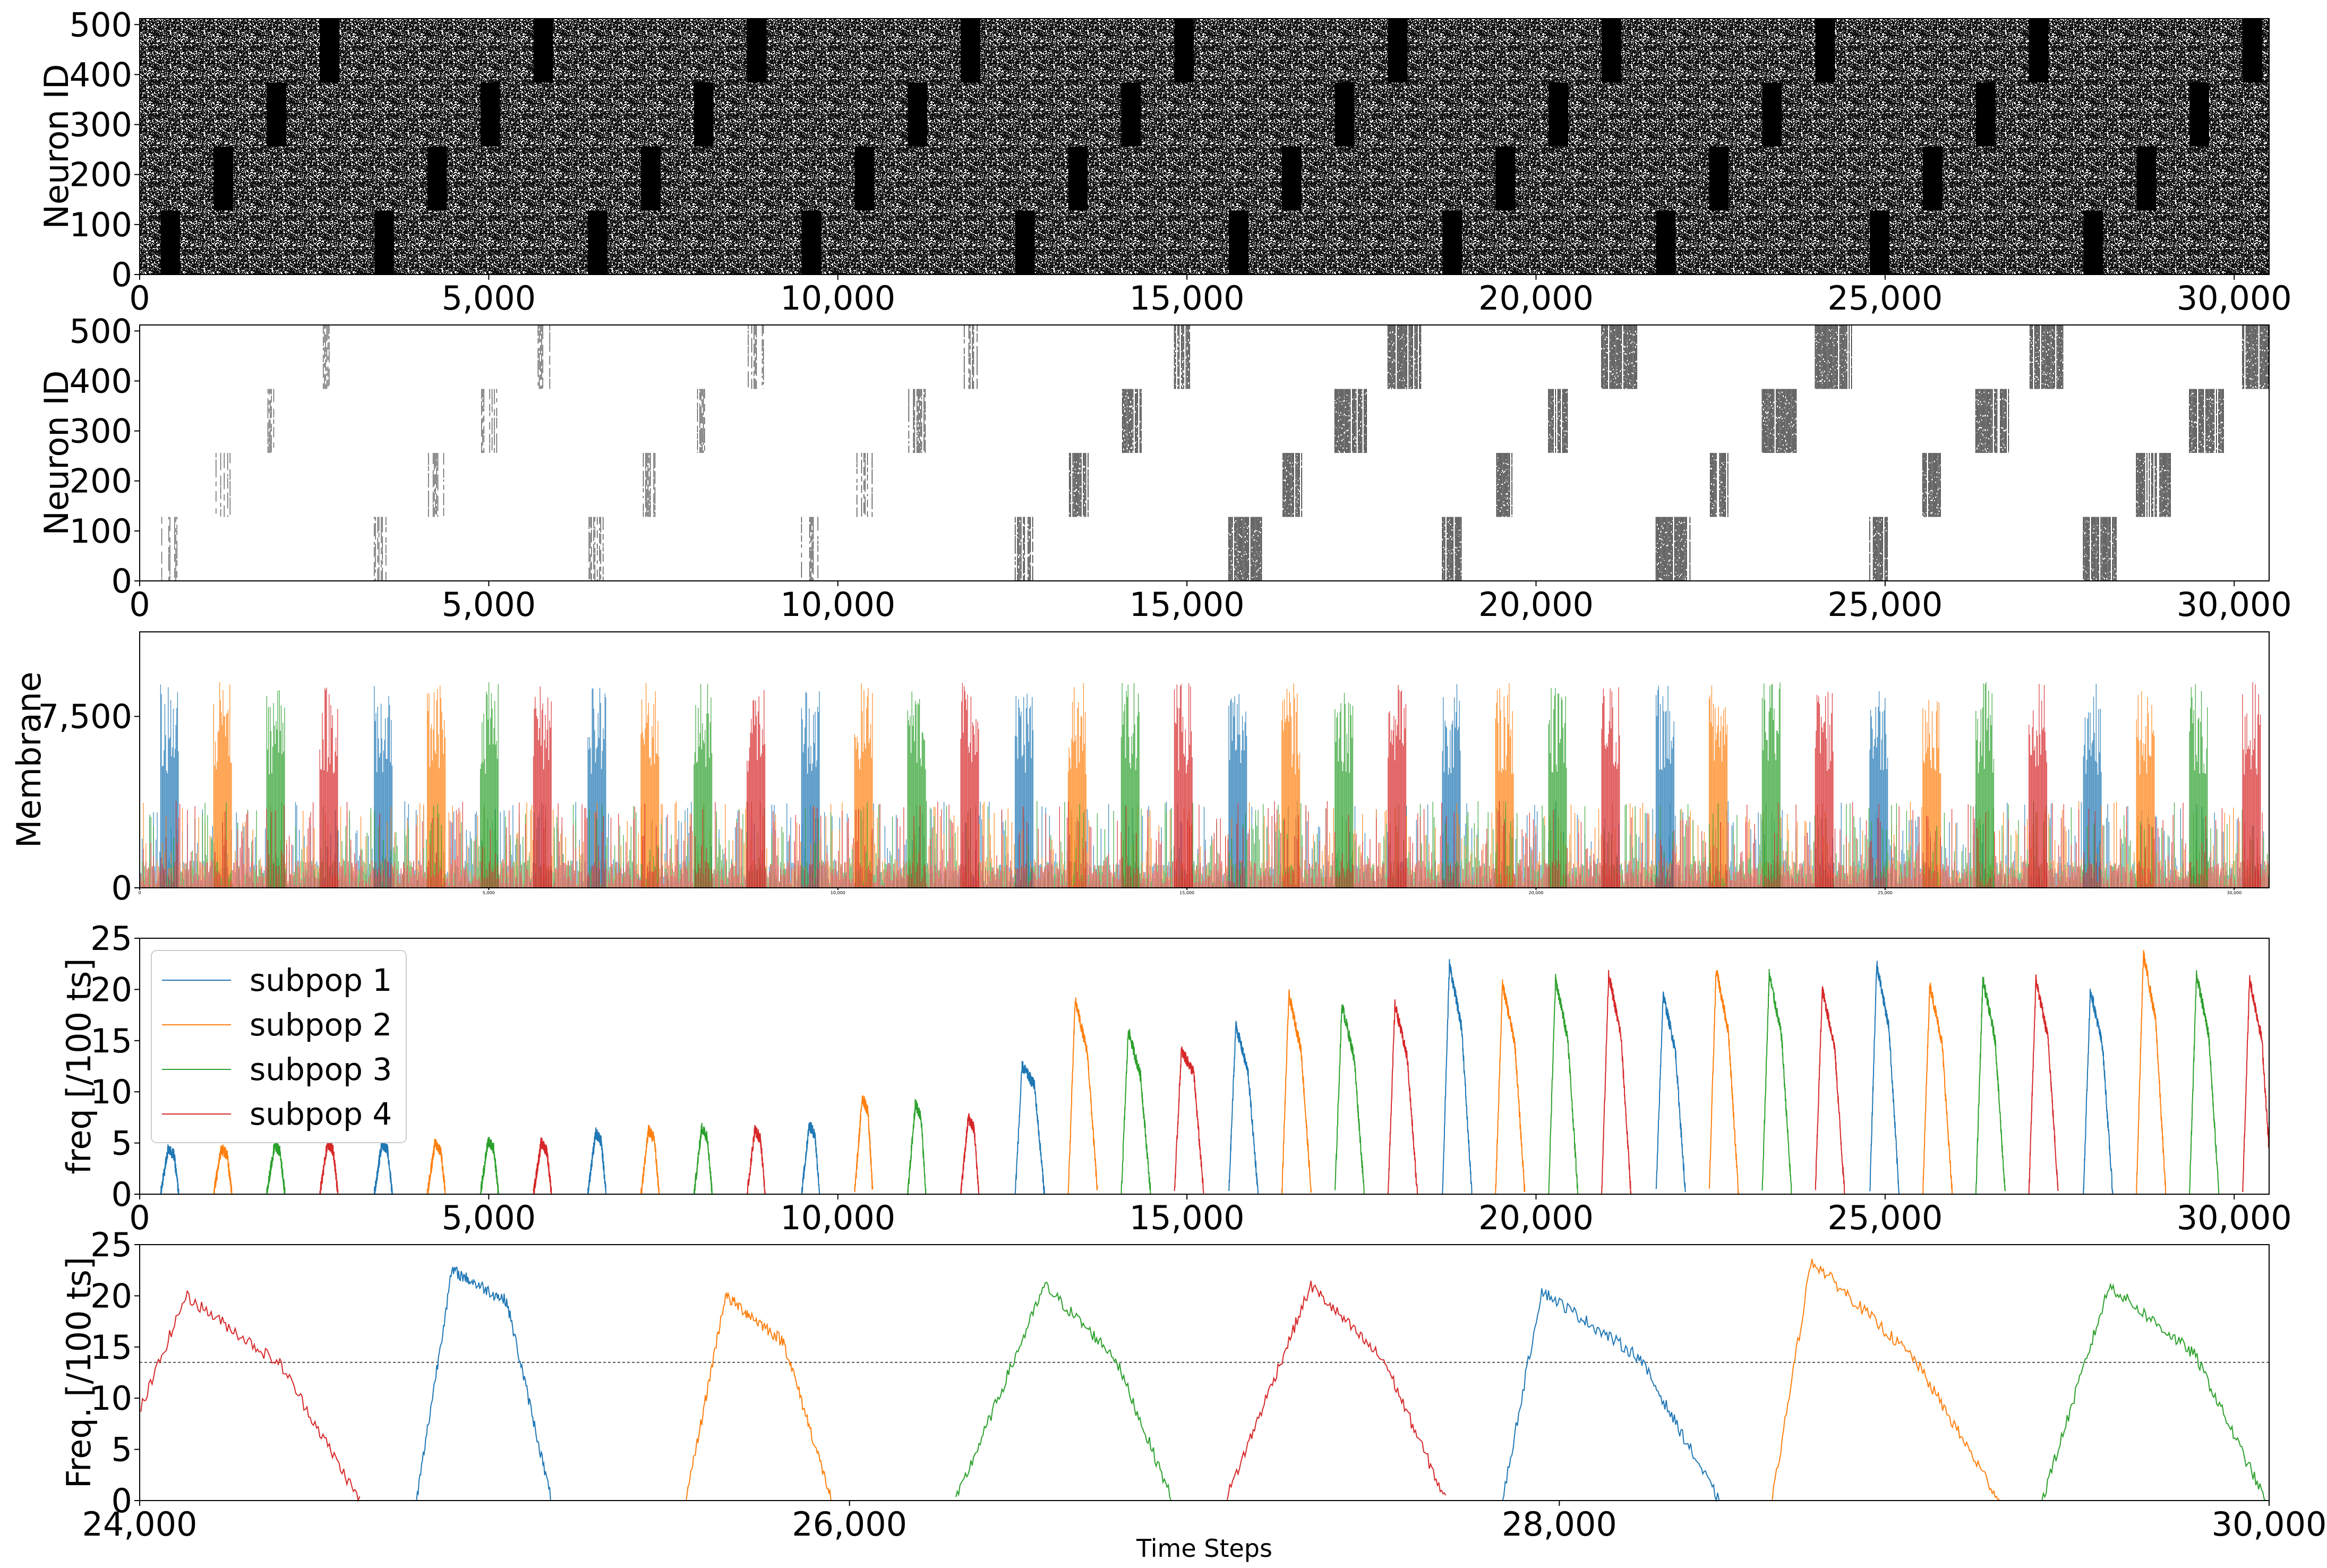 The width and height of the screenshot is (2327, 1568). I want to click on y-tick-label: 100, so click(101, 224).